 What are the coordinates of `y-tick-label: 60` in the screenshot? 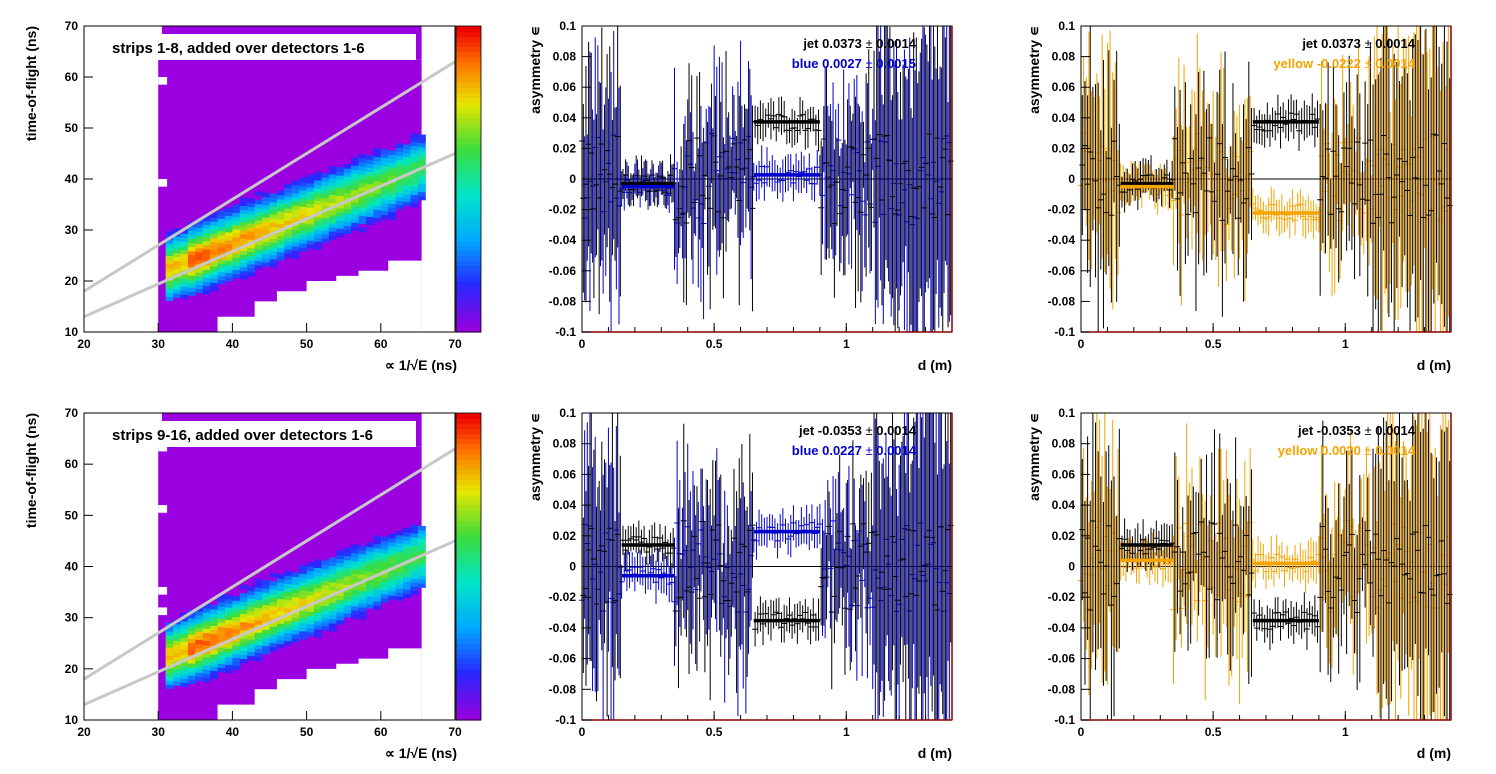 It's located at (72, 464).